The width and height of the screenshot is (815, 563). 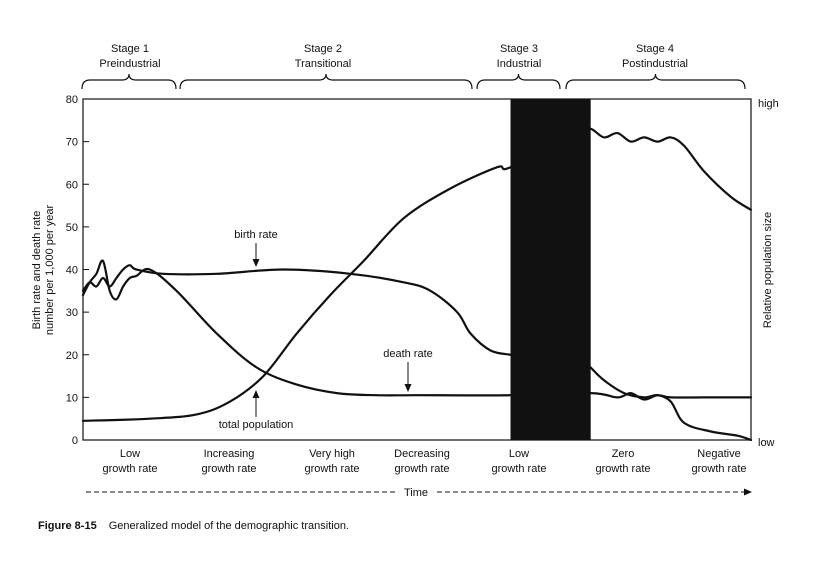 I want to click on left-axis-label-line-1: Birth rate and death rate, so click(x=37, y=270).